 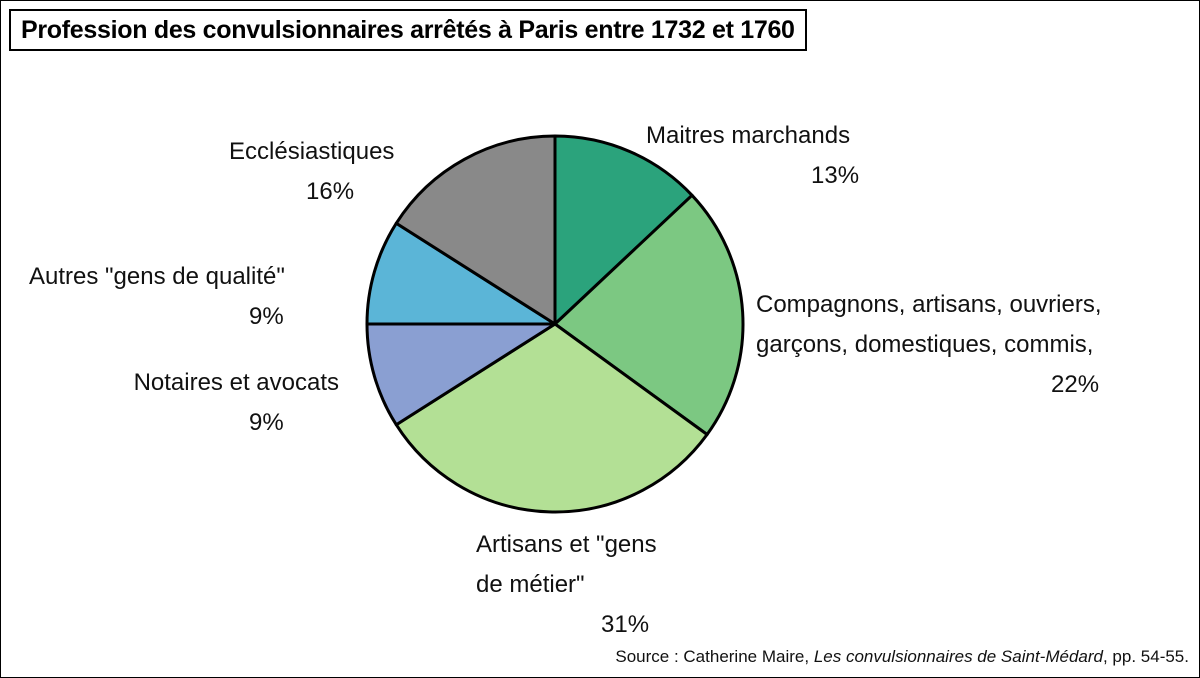 I want to click on slice-label: Maitres marchands, so click(x=748, y=135).